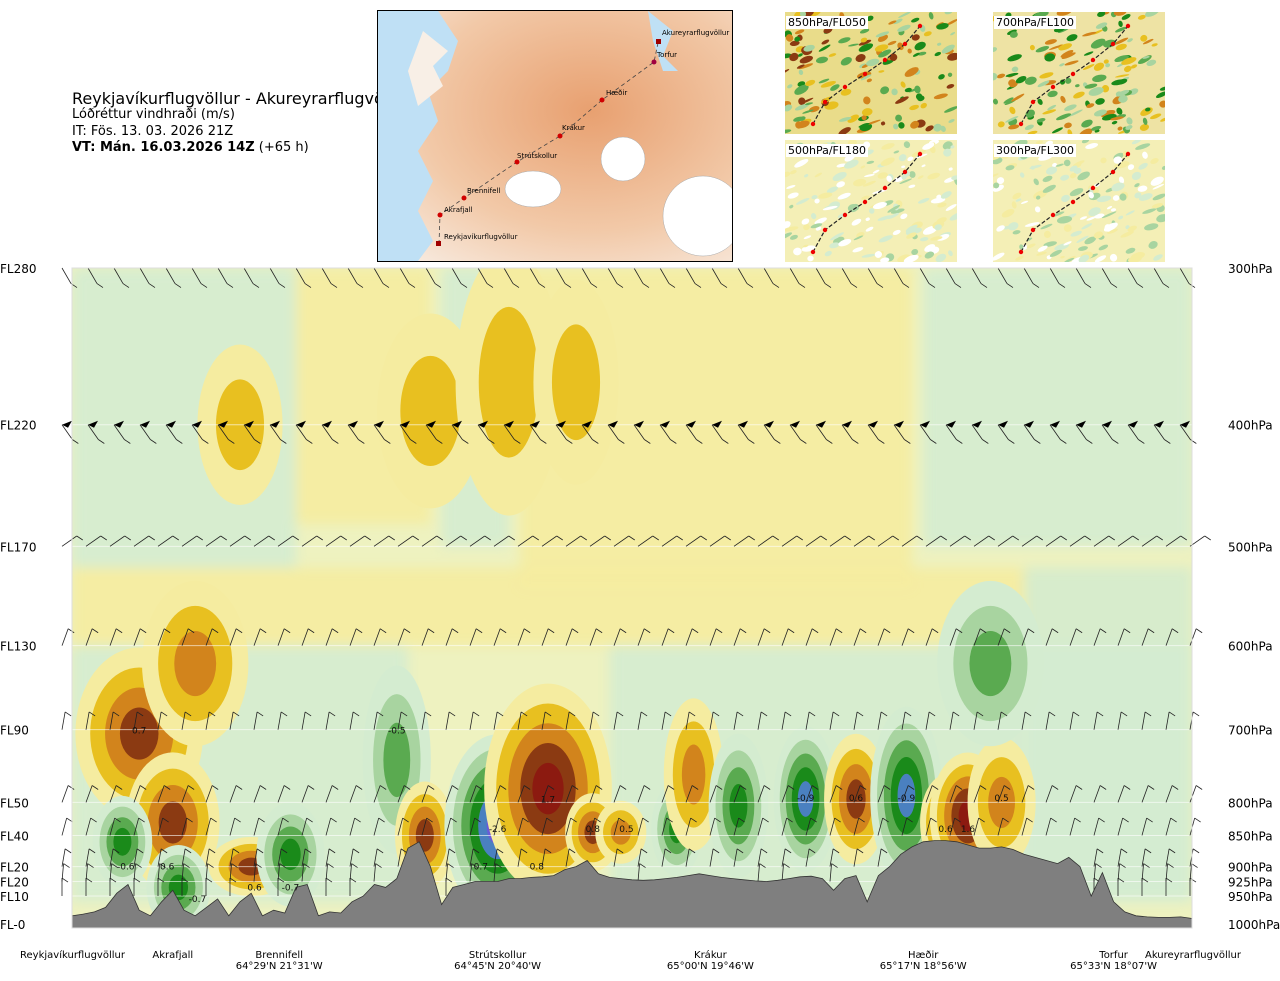 The width and height of the screenshot is (1280, 981). What do you see at coordinates (1114, 961) in the screenshot?
I see `location-label: Torfur 65°33'N 18°07'W` at bounding box center [1114, 961].